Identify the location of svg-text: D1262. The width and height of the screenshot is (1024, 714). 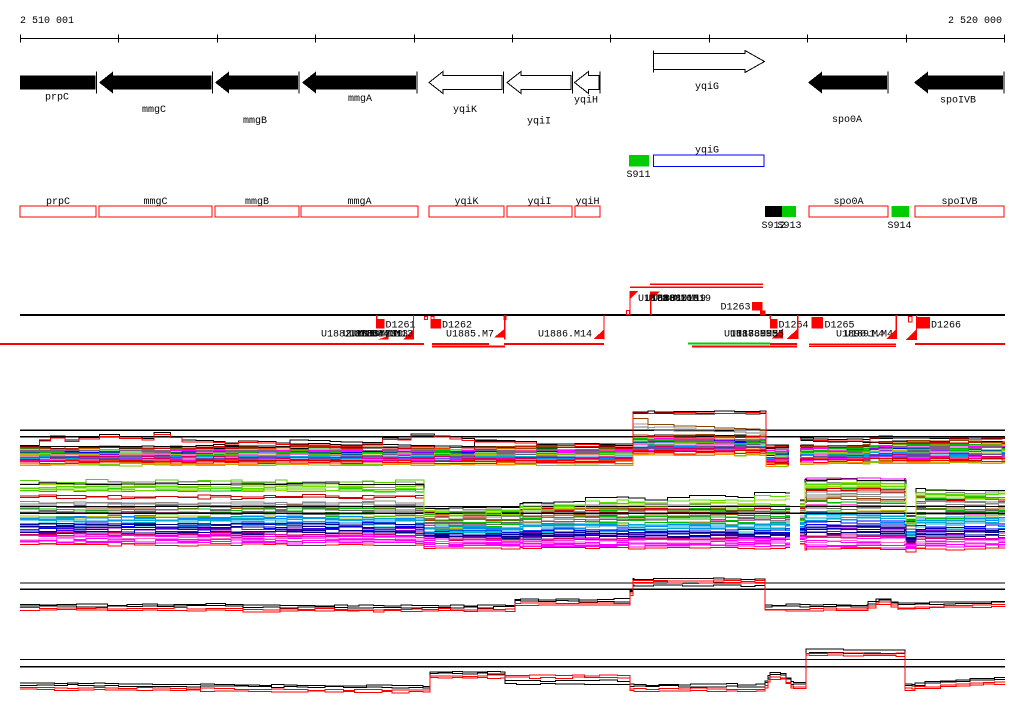
(457, 326).